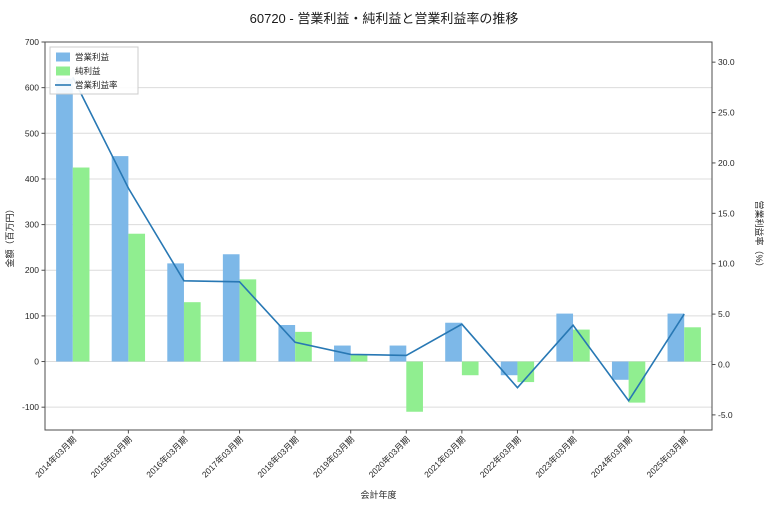 The image size is (768, 512). Describe the element at coordinates (32, 179) in the screenshot. I see `y-tick-label-left: 400` at that location.